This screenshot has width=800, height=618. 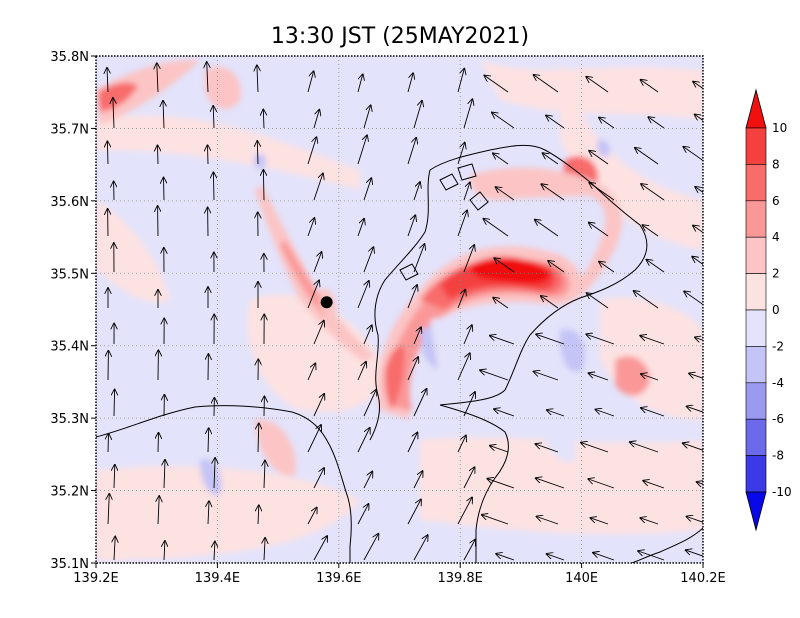 I want to click on colorbar: 10 8 6 4 2 0 -2 -4 -6 -8 -10, so click(x=768, y=310).